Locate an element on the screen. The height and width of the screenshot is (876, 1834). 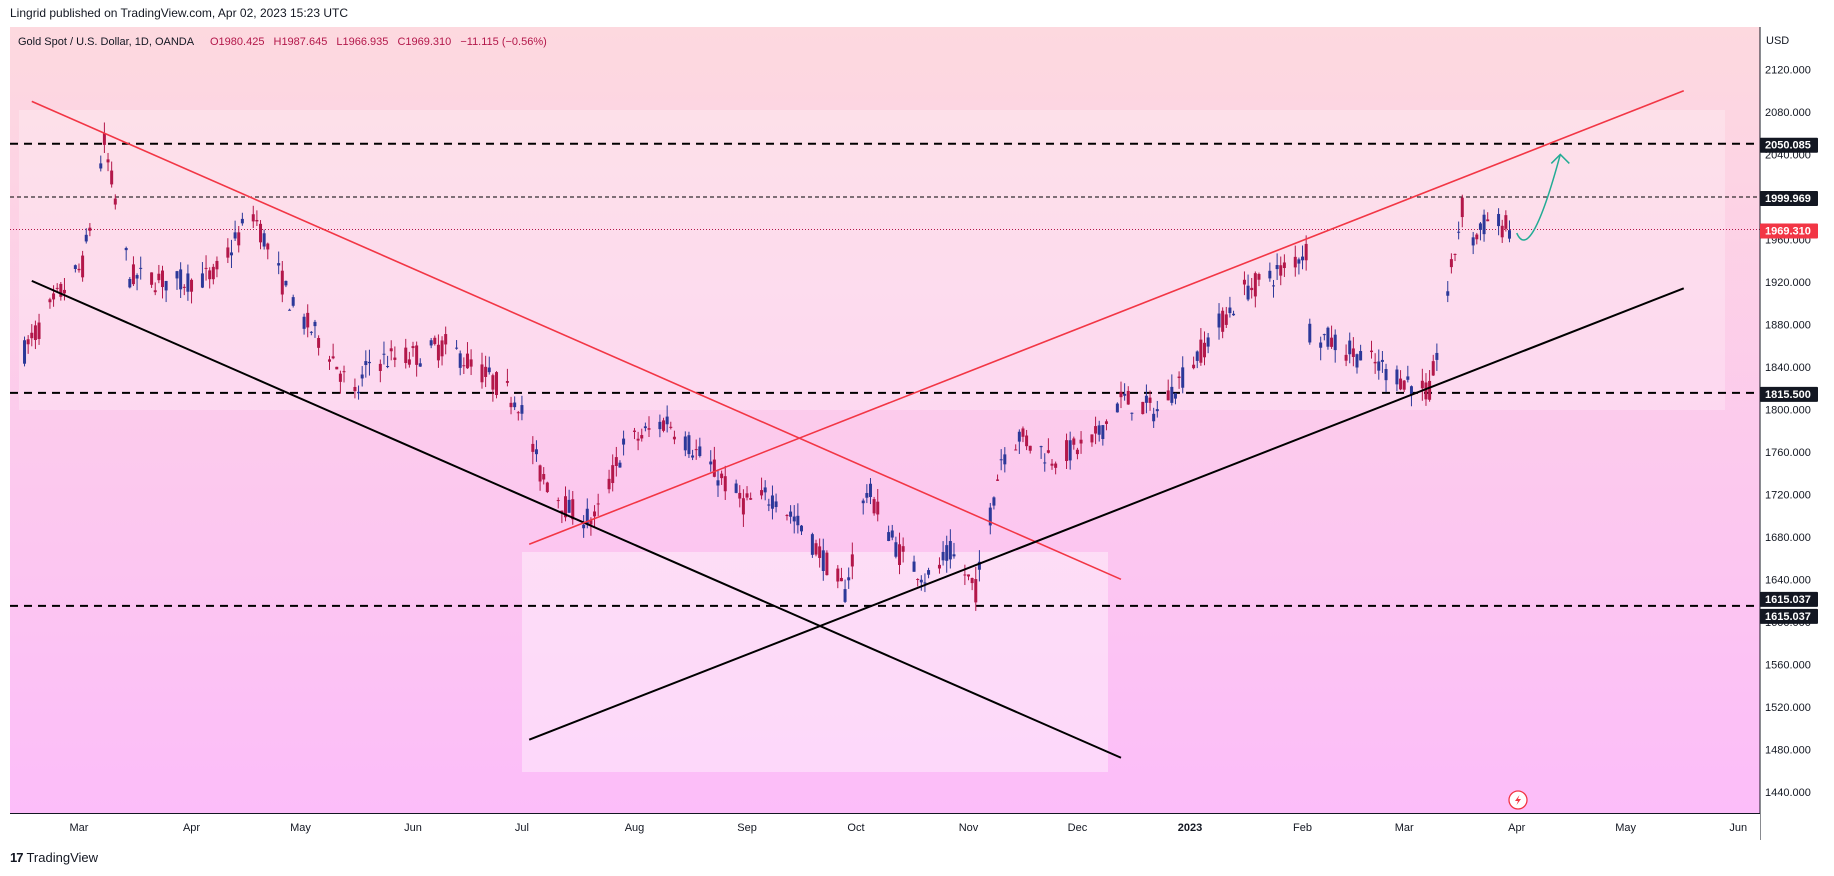
tradingview-logo-icon: 17 is located at coordinates (17, 857).